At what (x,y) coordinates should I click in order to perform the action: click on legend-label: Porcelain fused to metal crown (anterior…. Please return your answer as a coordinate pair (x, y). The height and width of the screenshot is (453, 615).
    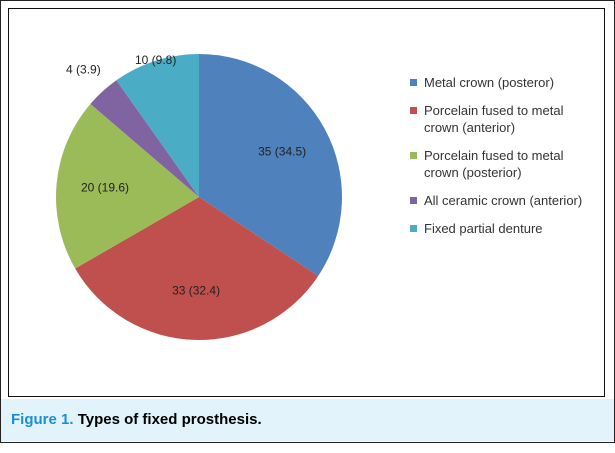
    Looking at the image, I should click on (494, 119).